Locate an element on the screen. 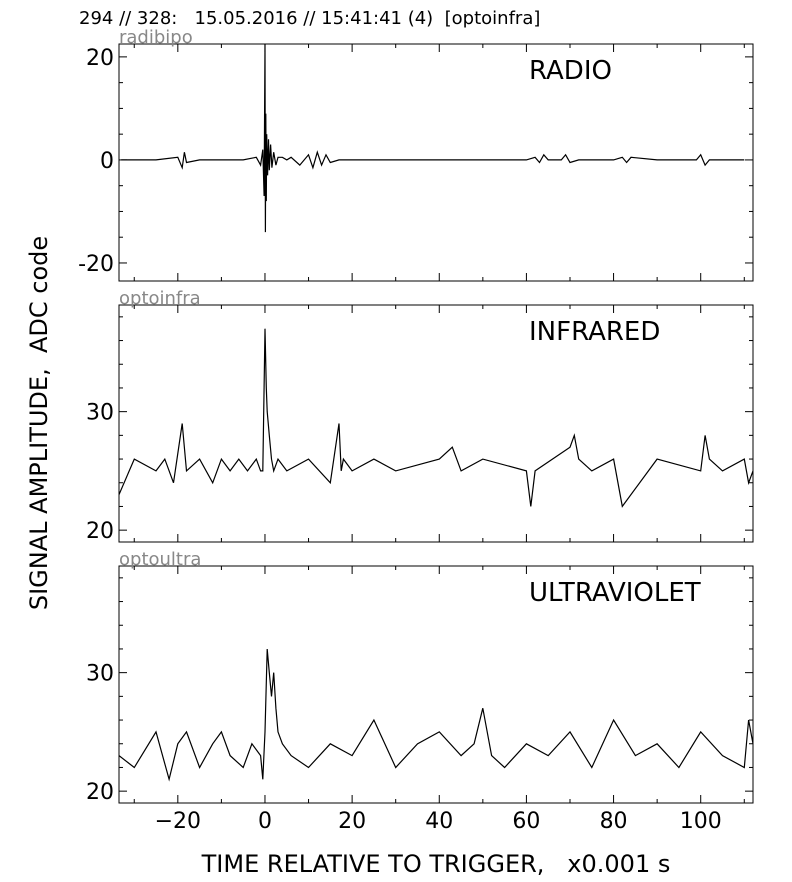 This screenshot has height=882, width=792. panel-radio-channel-label: radibipo is located at coordinates (156, 37).